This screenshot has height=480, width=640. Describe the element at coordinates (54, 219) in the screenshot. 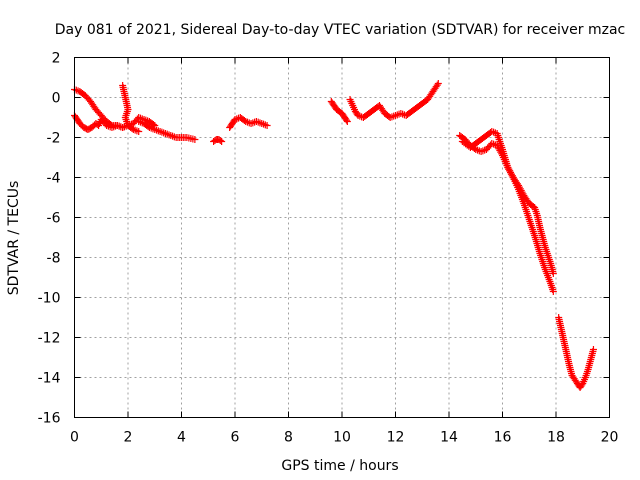

I see `y-tick-label: -6` at that location.